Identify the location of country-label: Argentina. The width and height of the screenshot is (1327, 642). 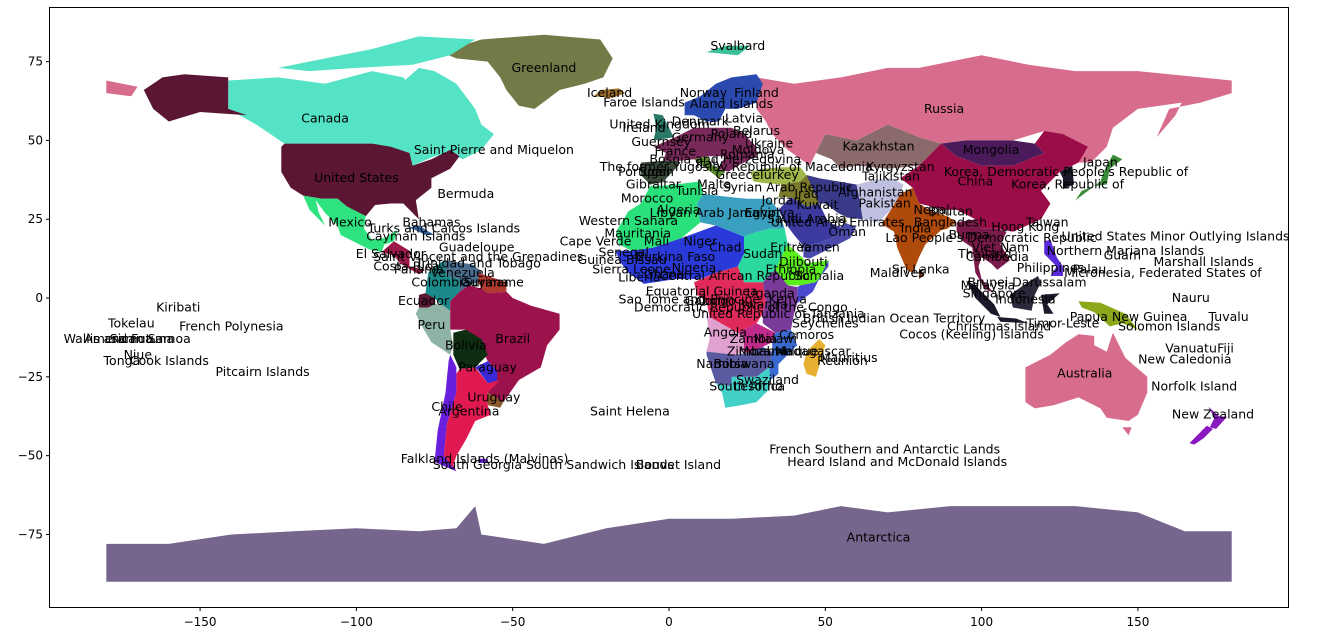
(468, 411).